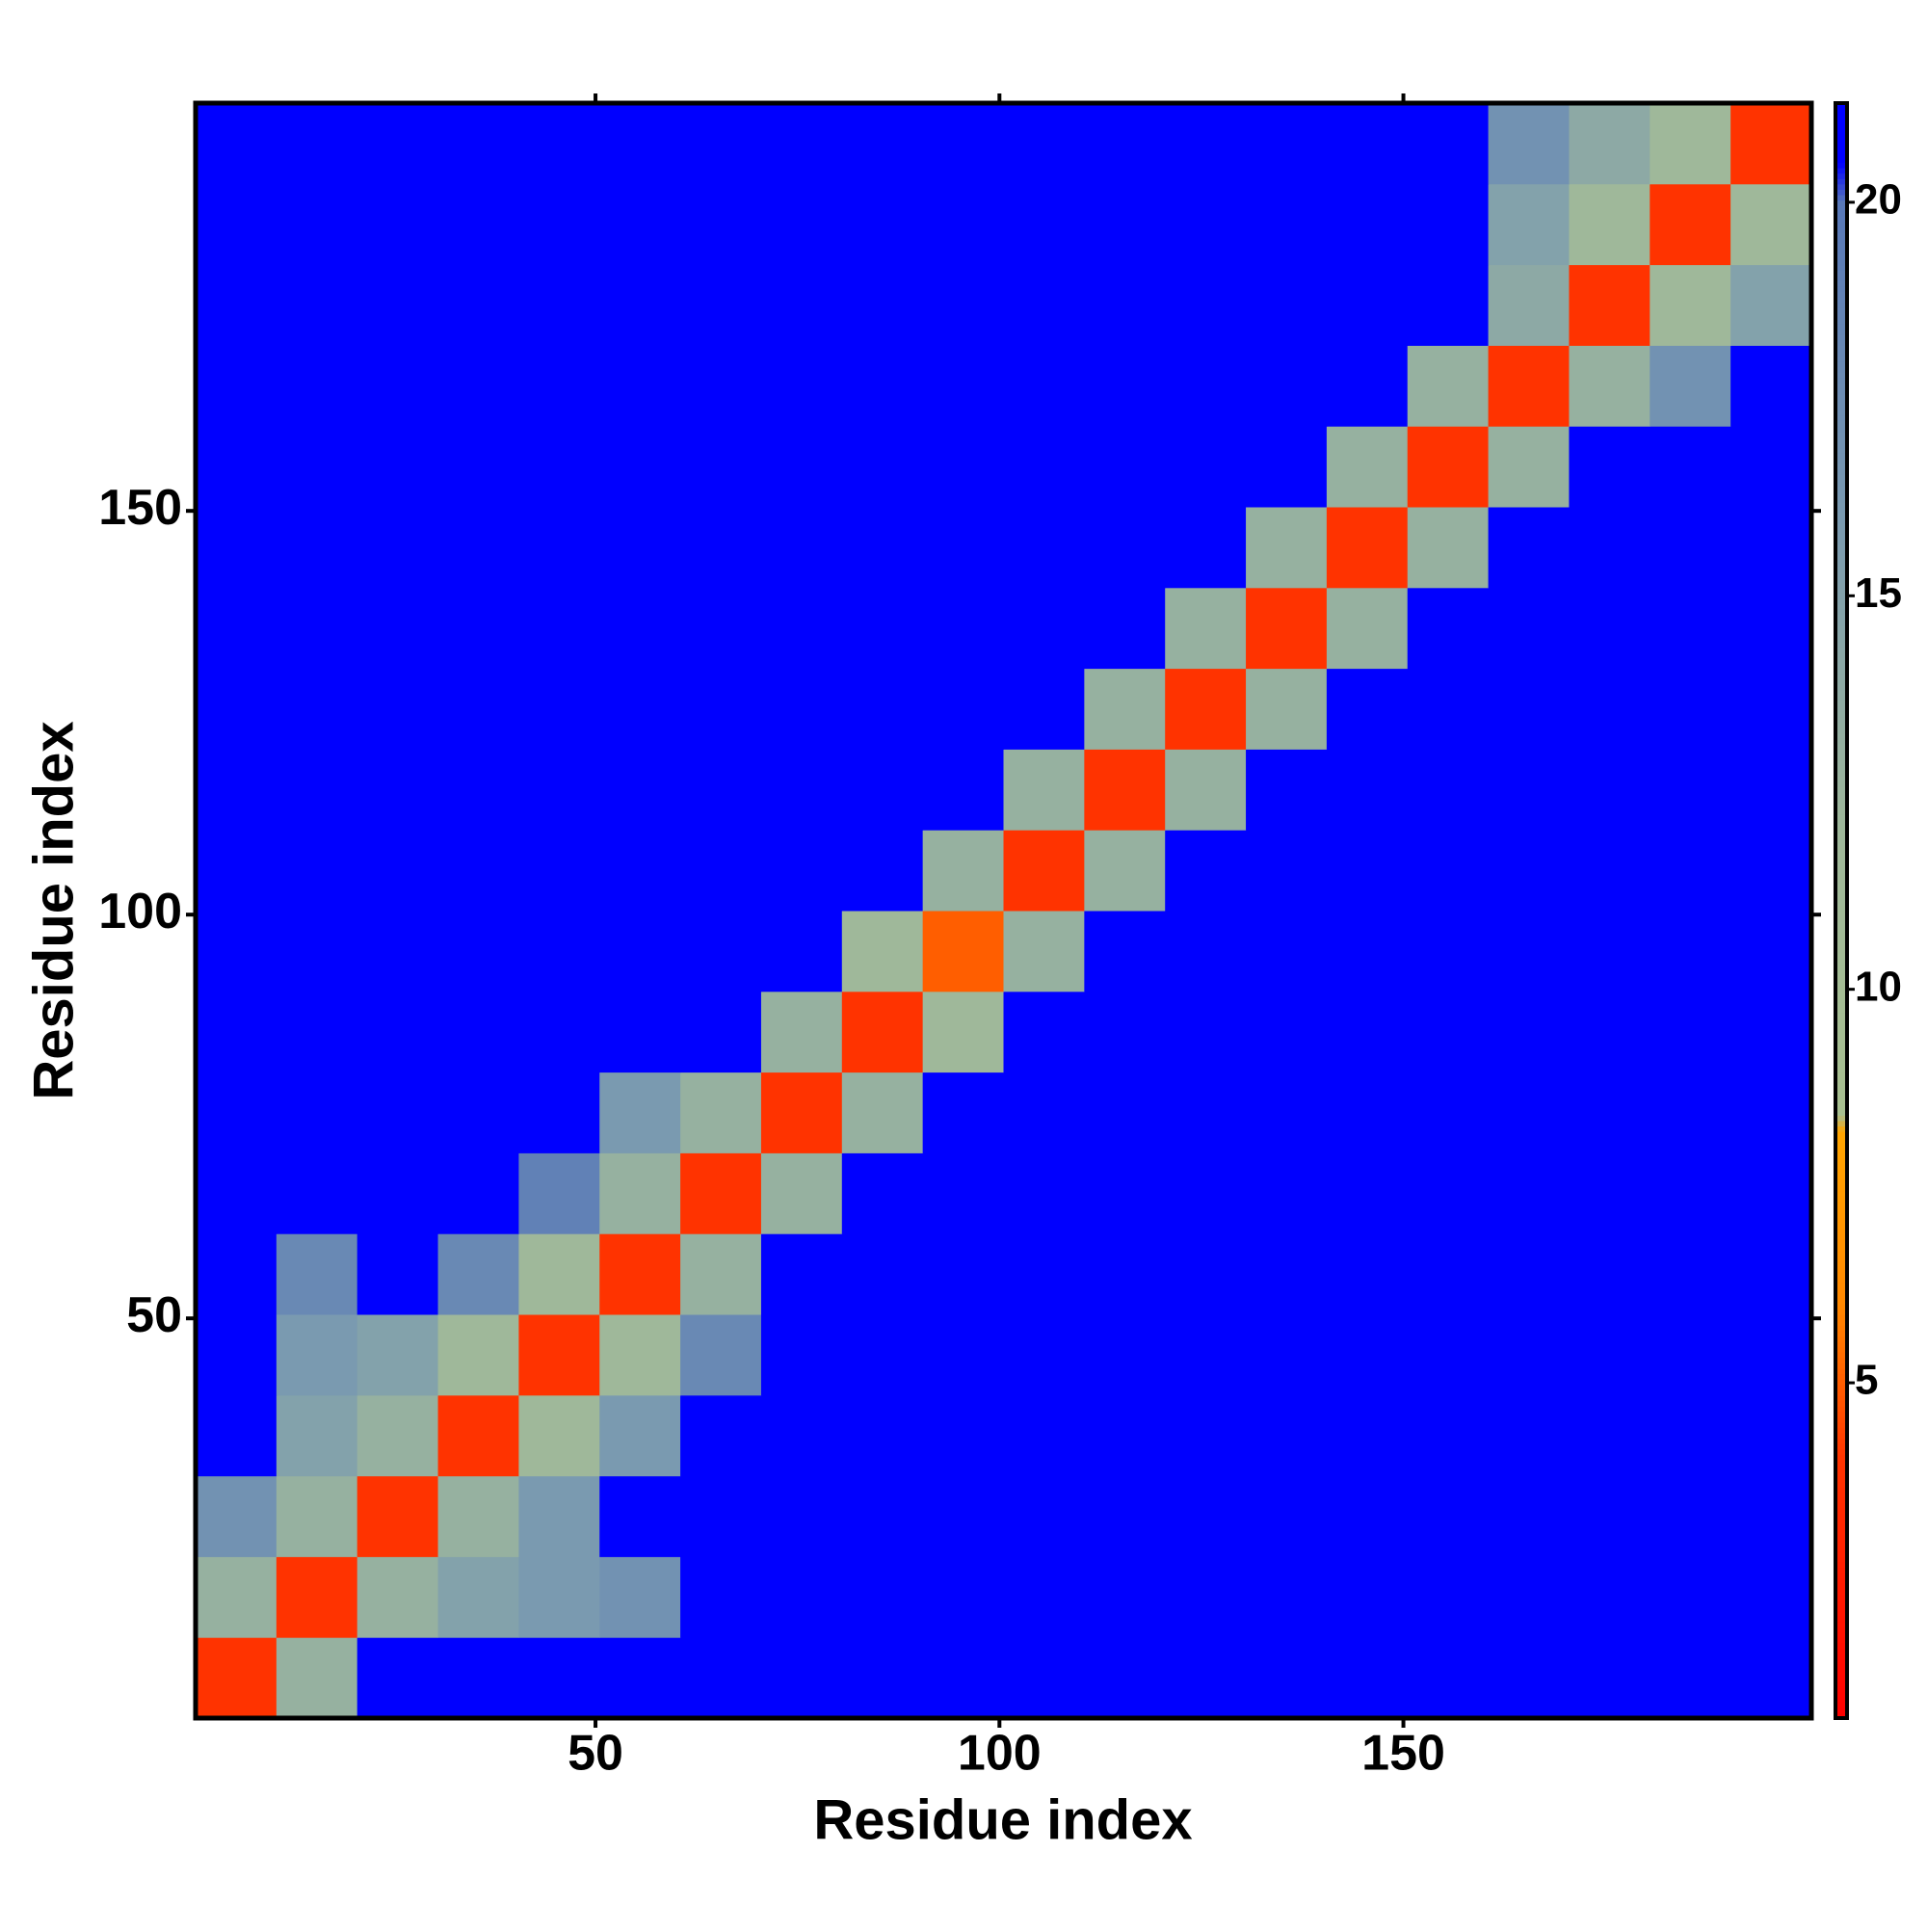 The image size is (1927, 1932). What do you see at coordinates (53, 910) in the screenshot?
I see `y-axis-title: Residue index` at bounding box center [53, 910].